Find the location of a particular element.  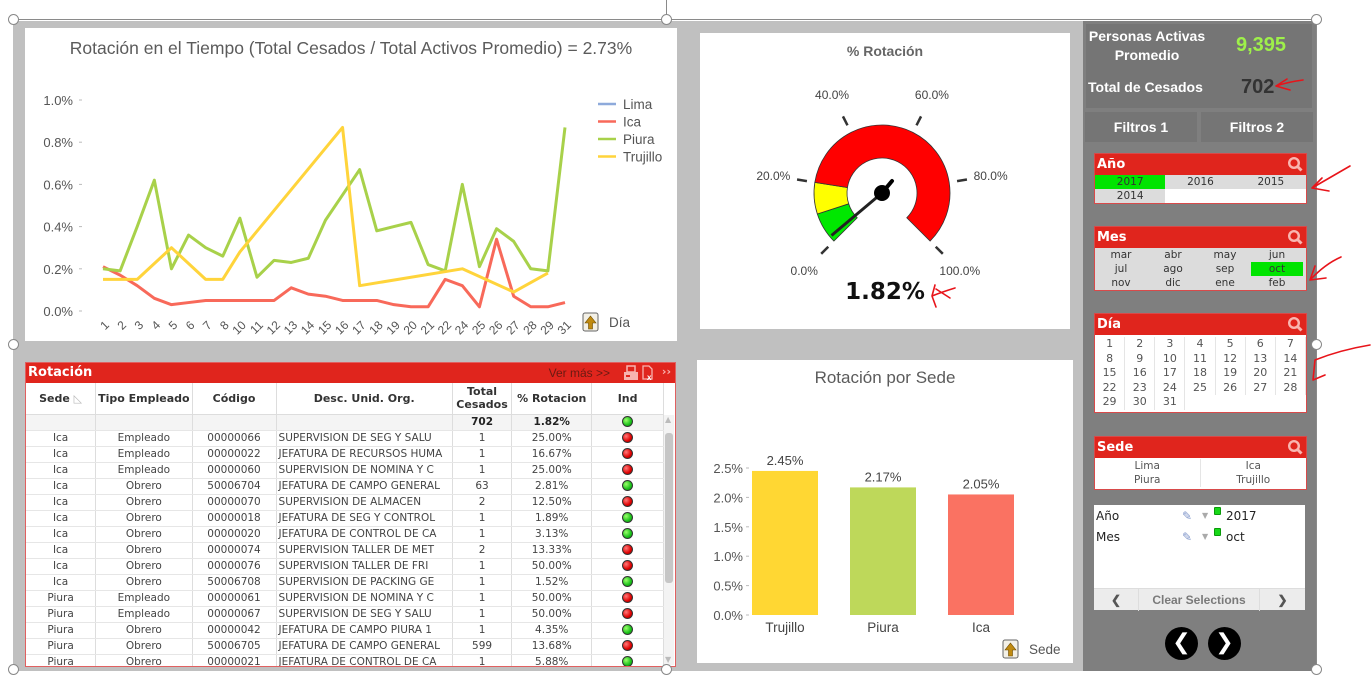

listbox-item-dia: 28 is located at coordinates (1291, 388).